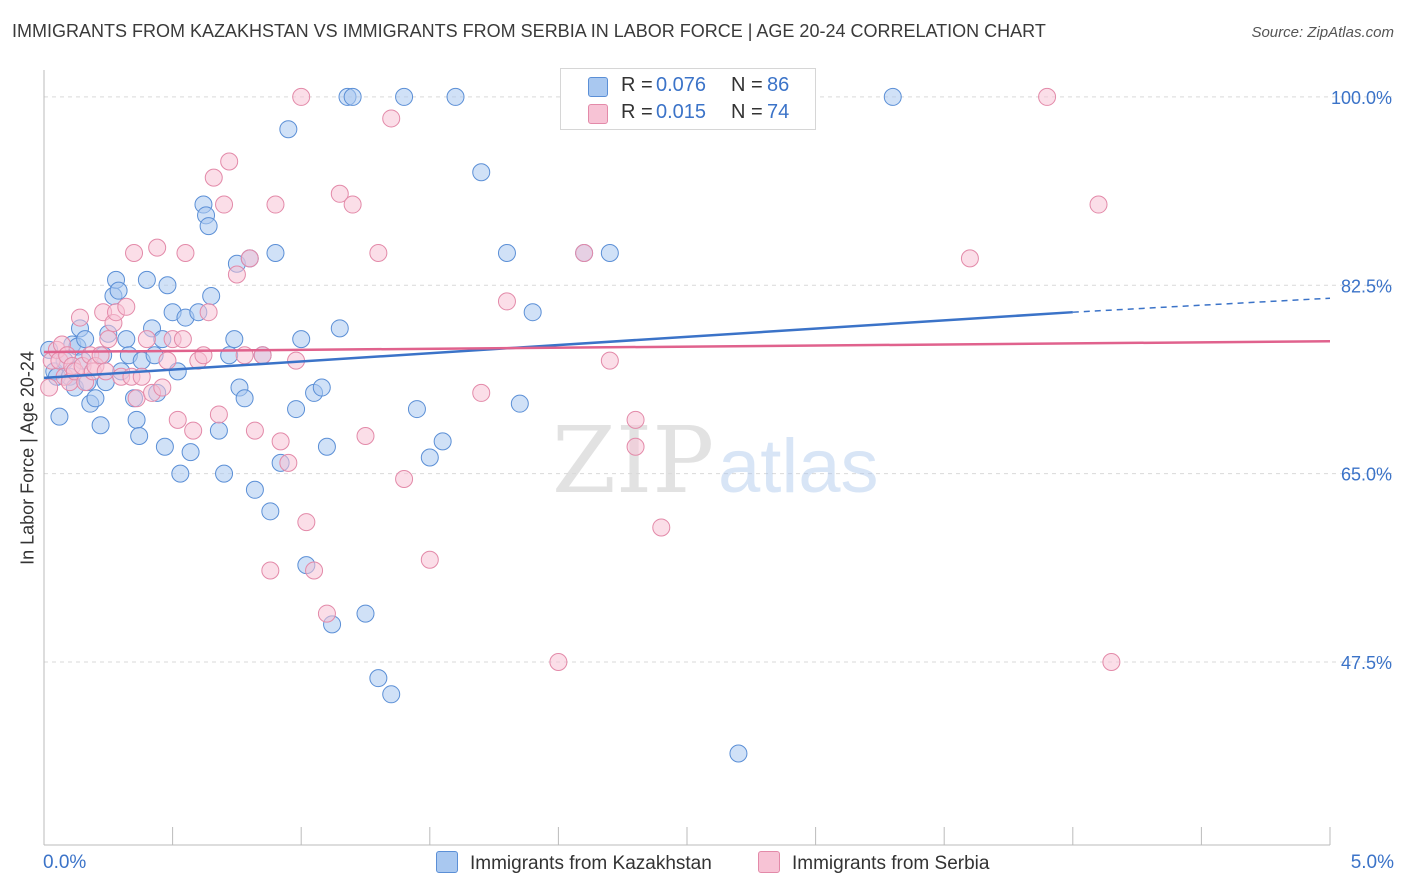  I want to click on y-tick-labels: 47.5% 65.0% 82.5% 100.0%, so click(1361, 380).